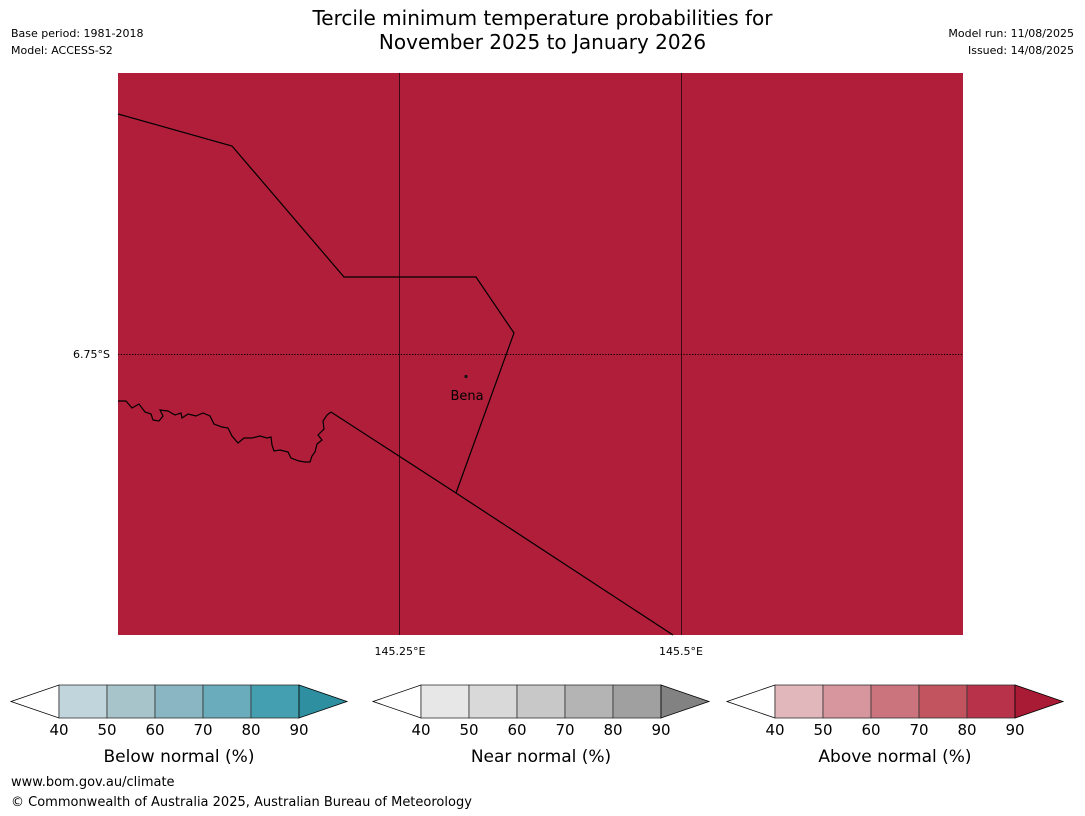 This screenshot has height=816, width=1085. I want to click on title-line-2: November 2025 to January 2026, so click(542, 42).